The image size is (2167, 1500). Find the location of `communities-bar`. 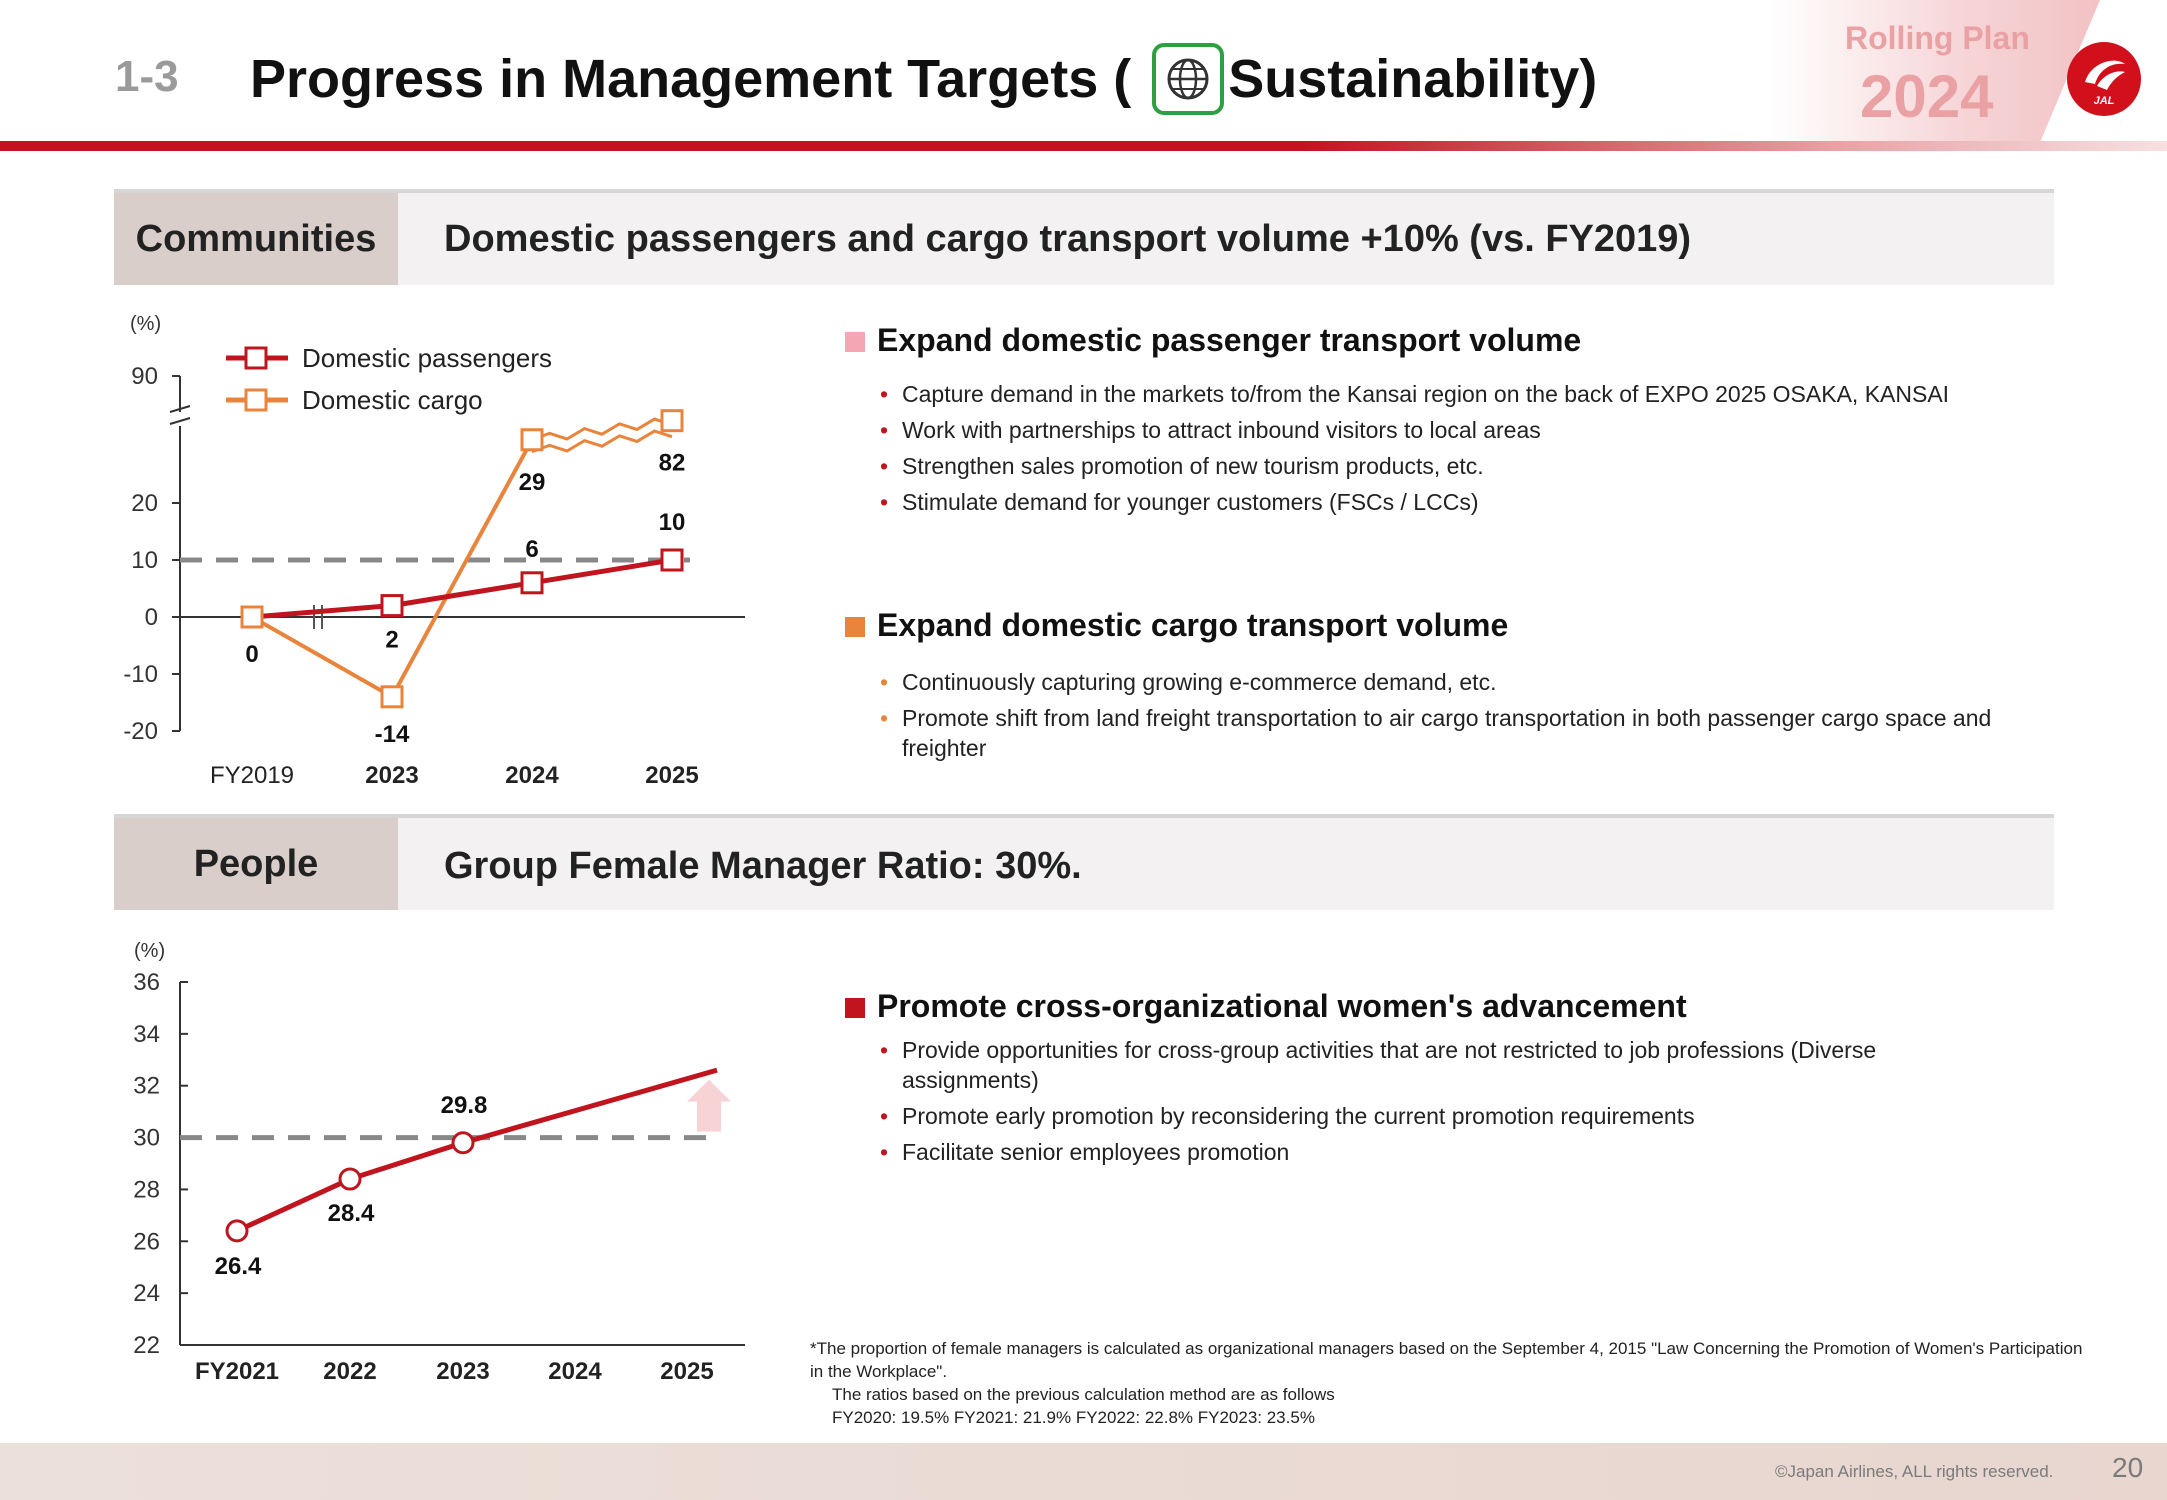

communities-bar is located at coordinates (1084, 239).